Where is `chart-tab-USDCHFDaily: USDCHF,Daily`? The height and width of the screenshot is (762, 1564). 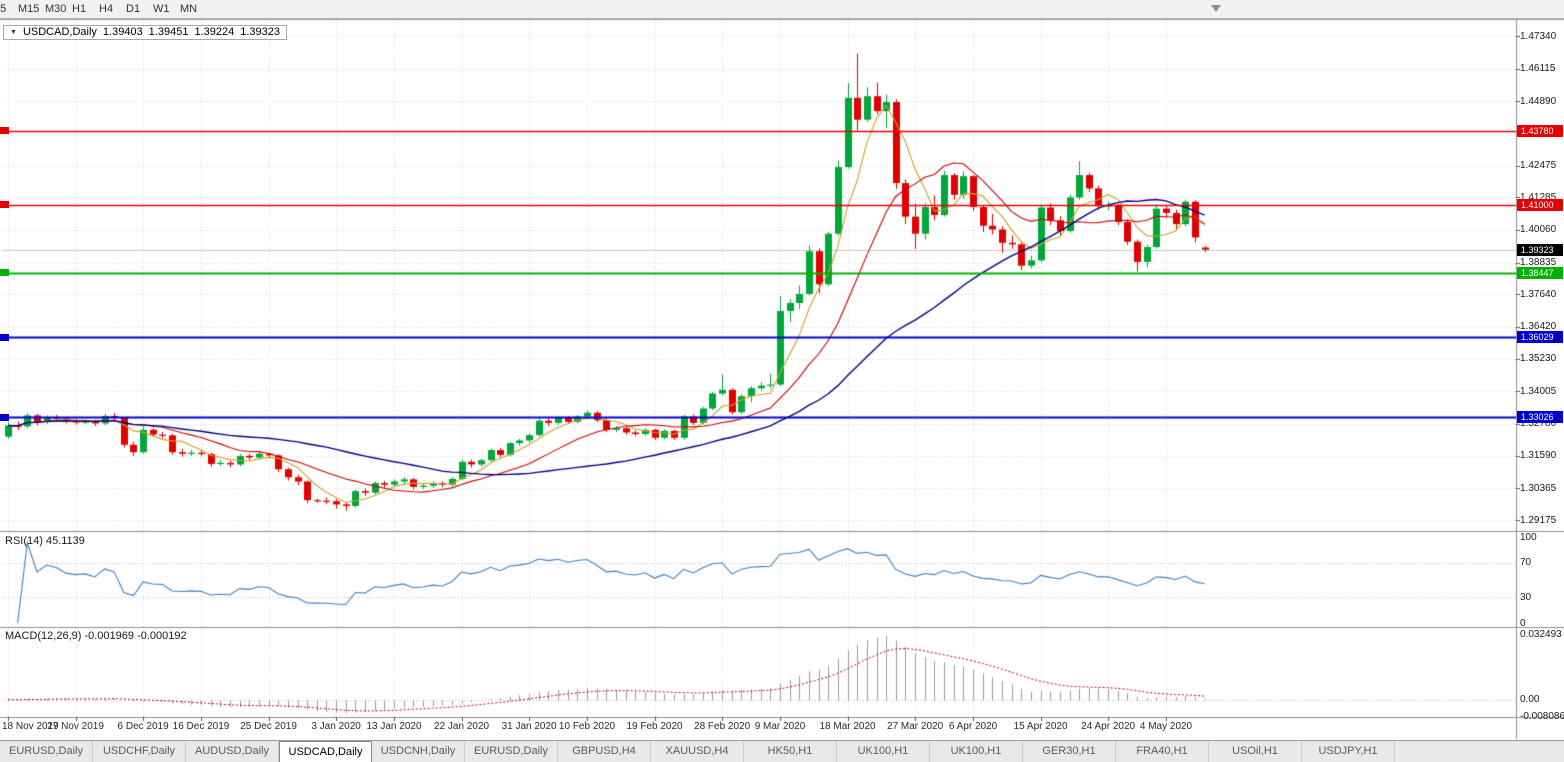
chart-tab-USDCHFDaily: USDCHF,Daily is located at coordinates (139, 751).